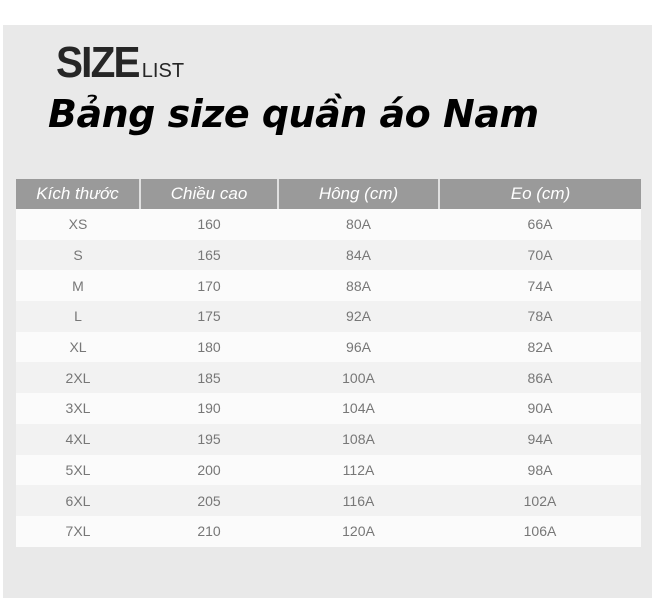 The width and height of the screenshot is (657, 600). I want to click on table-cell: 190, so click(209, 408).